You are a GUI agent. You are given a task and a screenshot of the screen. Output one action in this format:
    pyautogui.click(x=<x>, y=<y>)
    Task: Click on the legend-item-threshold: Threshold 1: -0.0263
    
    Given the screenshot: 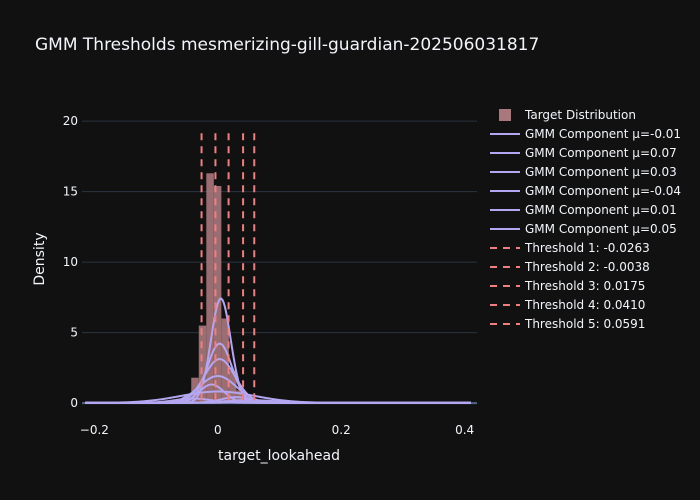 What is the action you would take?
    pyautogui.click(x=570, y=248)
    